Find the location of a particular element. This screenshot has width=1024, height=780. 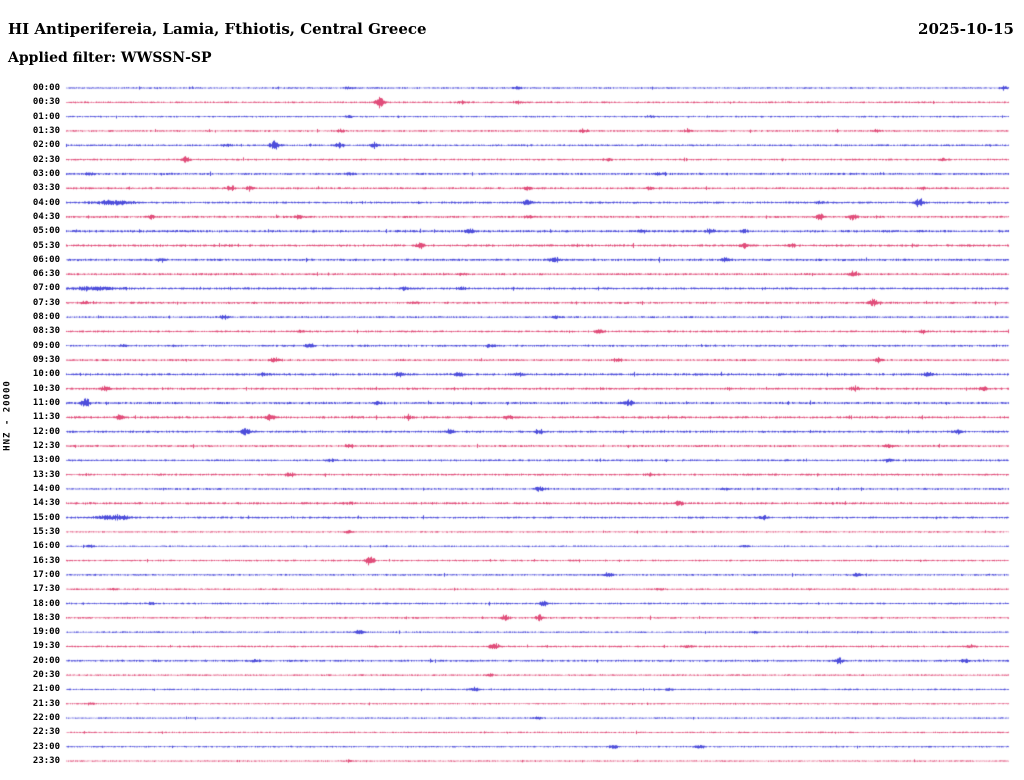

row-time-label: 14:00 is located at coordinates (46, 488).